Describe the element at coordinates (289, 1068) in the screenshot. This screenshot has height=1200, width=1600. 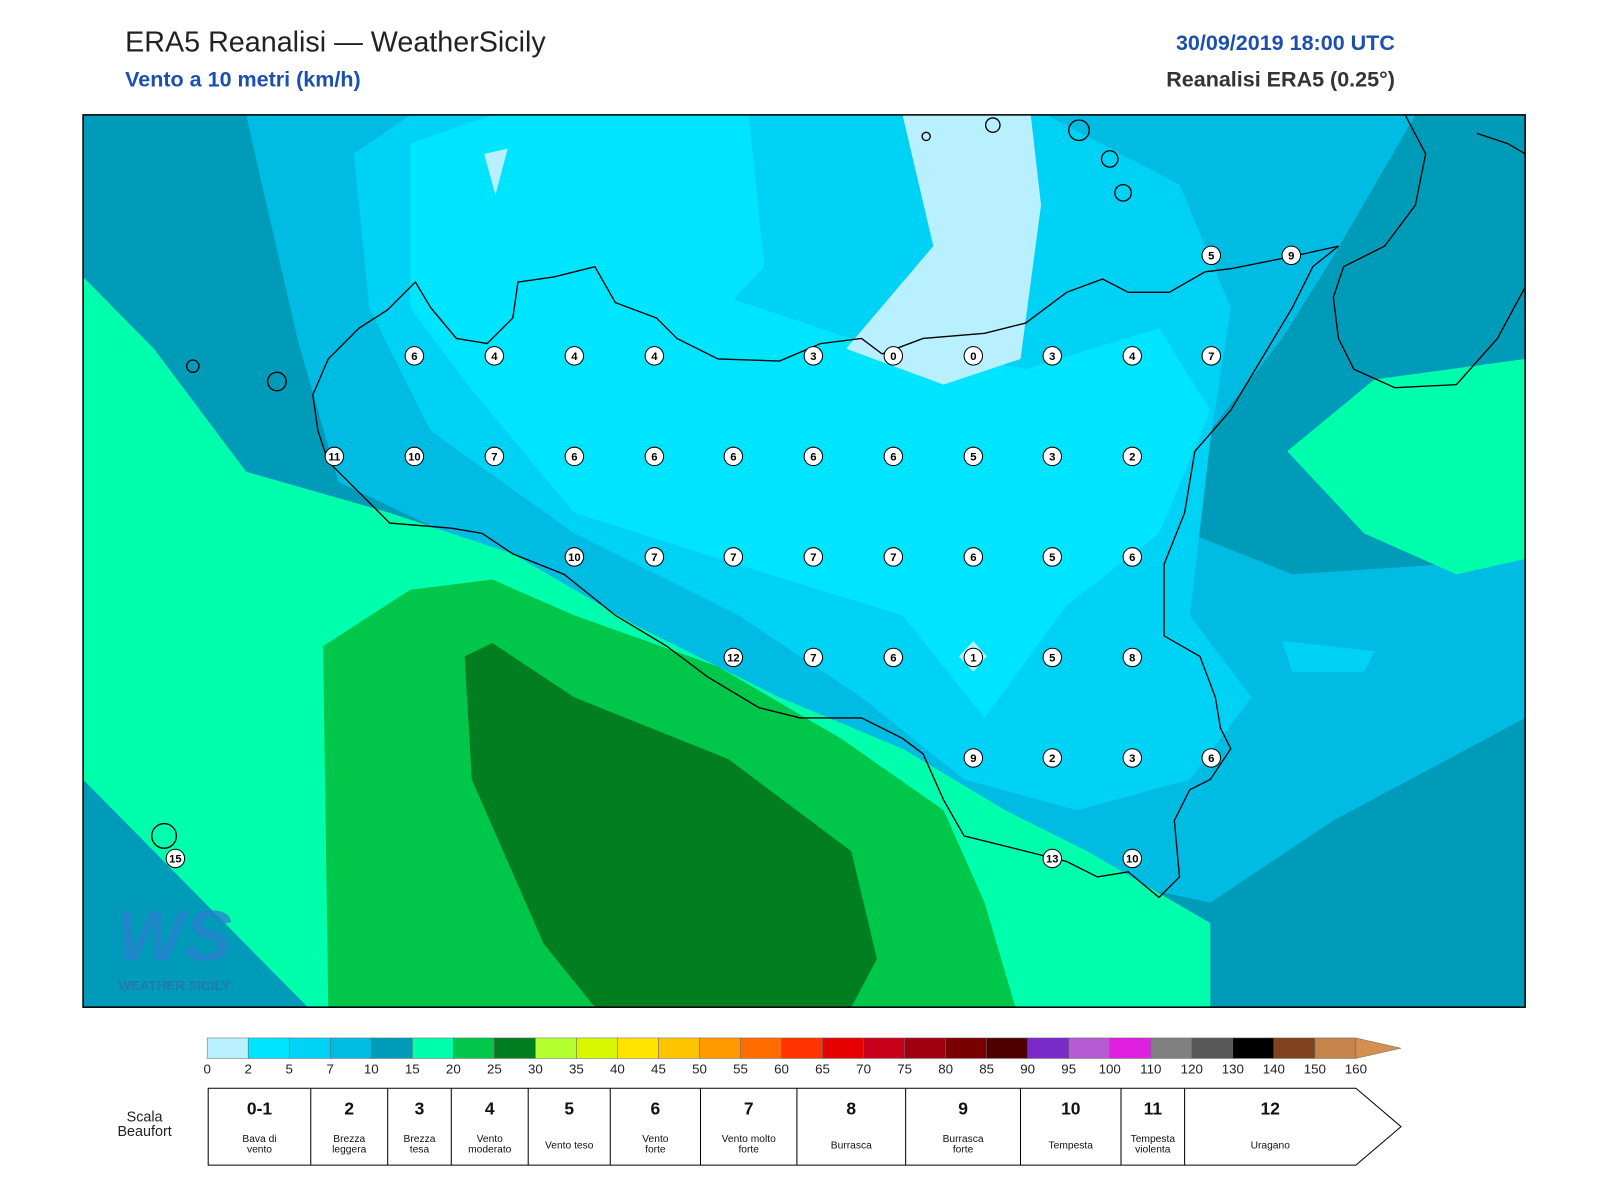
I see `colorbar-tick-label: 5` at that location.